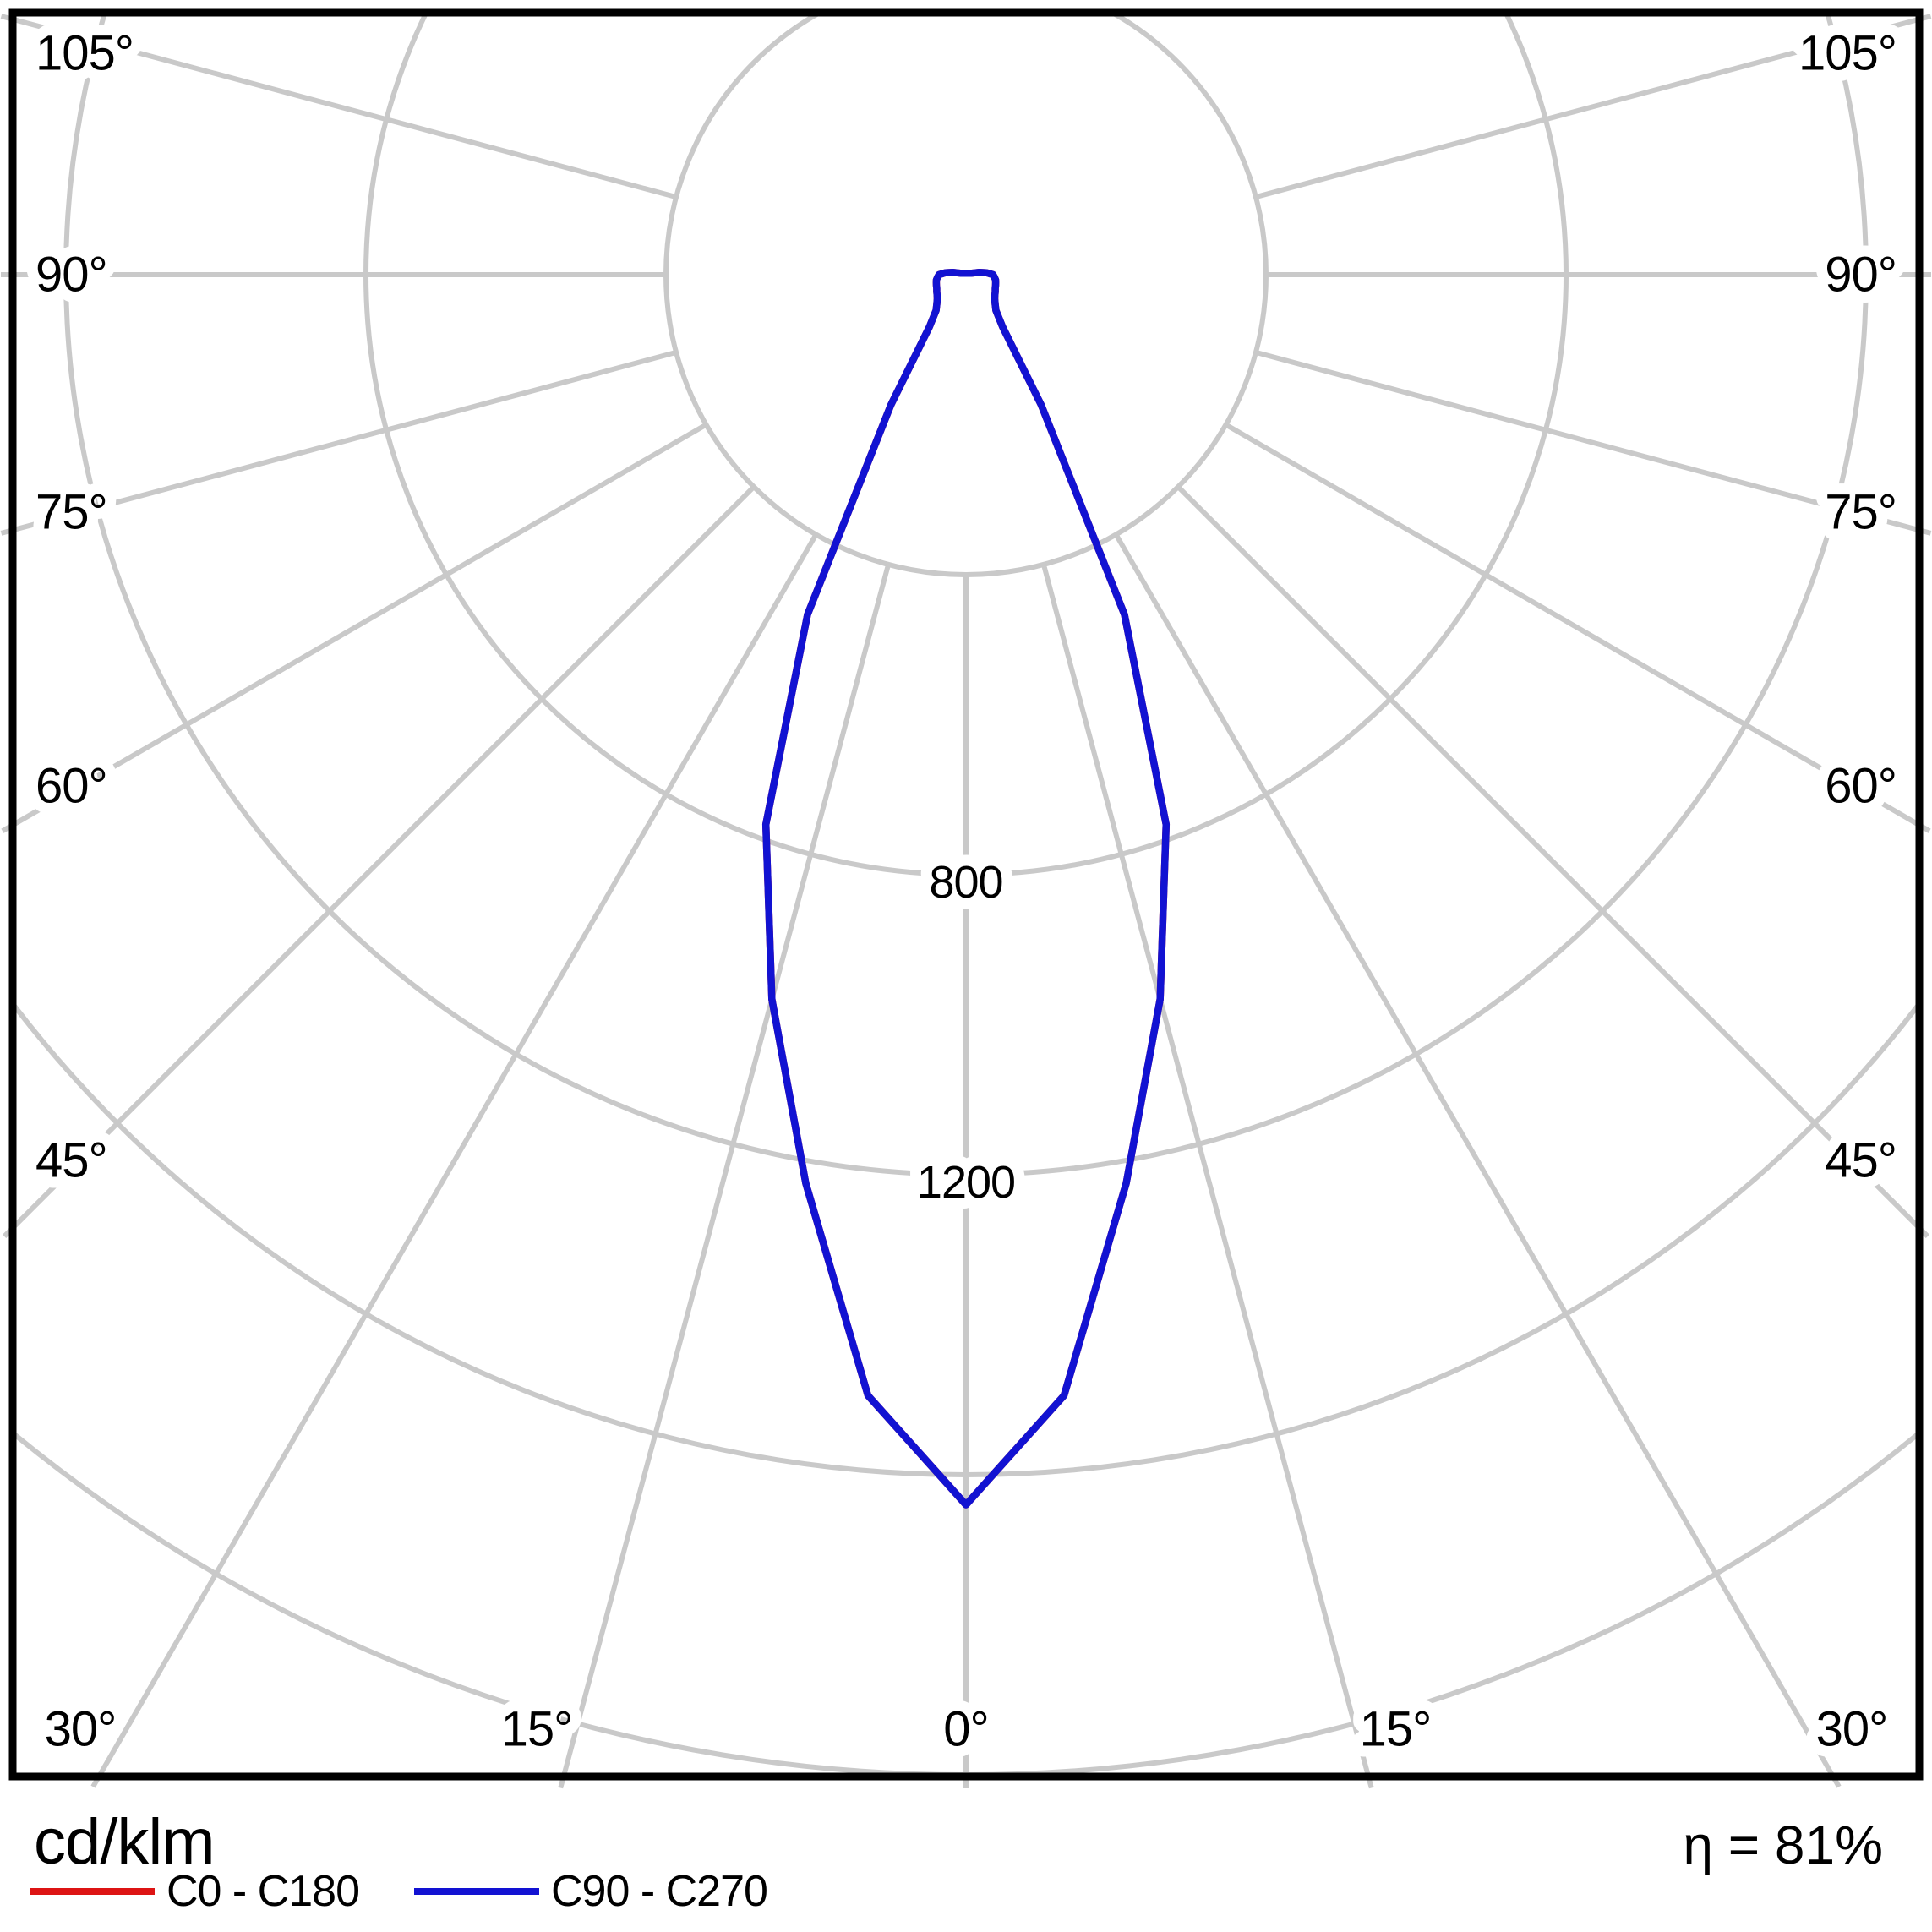  What do you see at coordinates (1783, 1845) in the screenshot?
I see `efficiency-value: η = 81%` at bounding box center [1783, 1845].